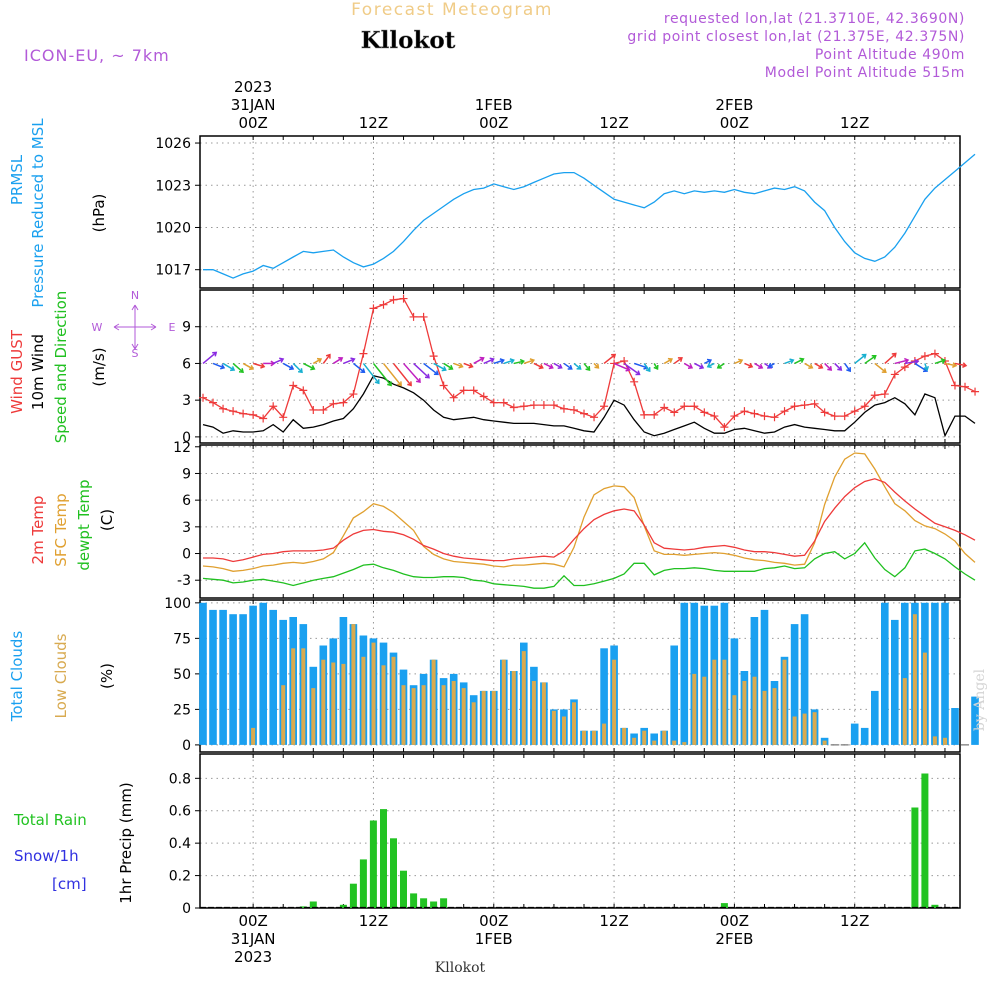  What do you see at coordinates (84, 524) in the screenshot?
I see `dewpt-label: dewpt Temp` at bounding box center [84, 524].